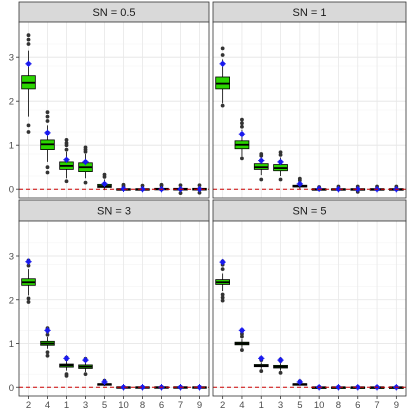 This screenshot has width=415, height=415. I want to click on facet-strip-label: SN = 1, so click(310, 13).